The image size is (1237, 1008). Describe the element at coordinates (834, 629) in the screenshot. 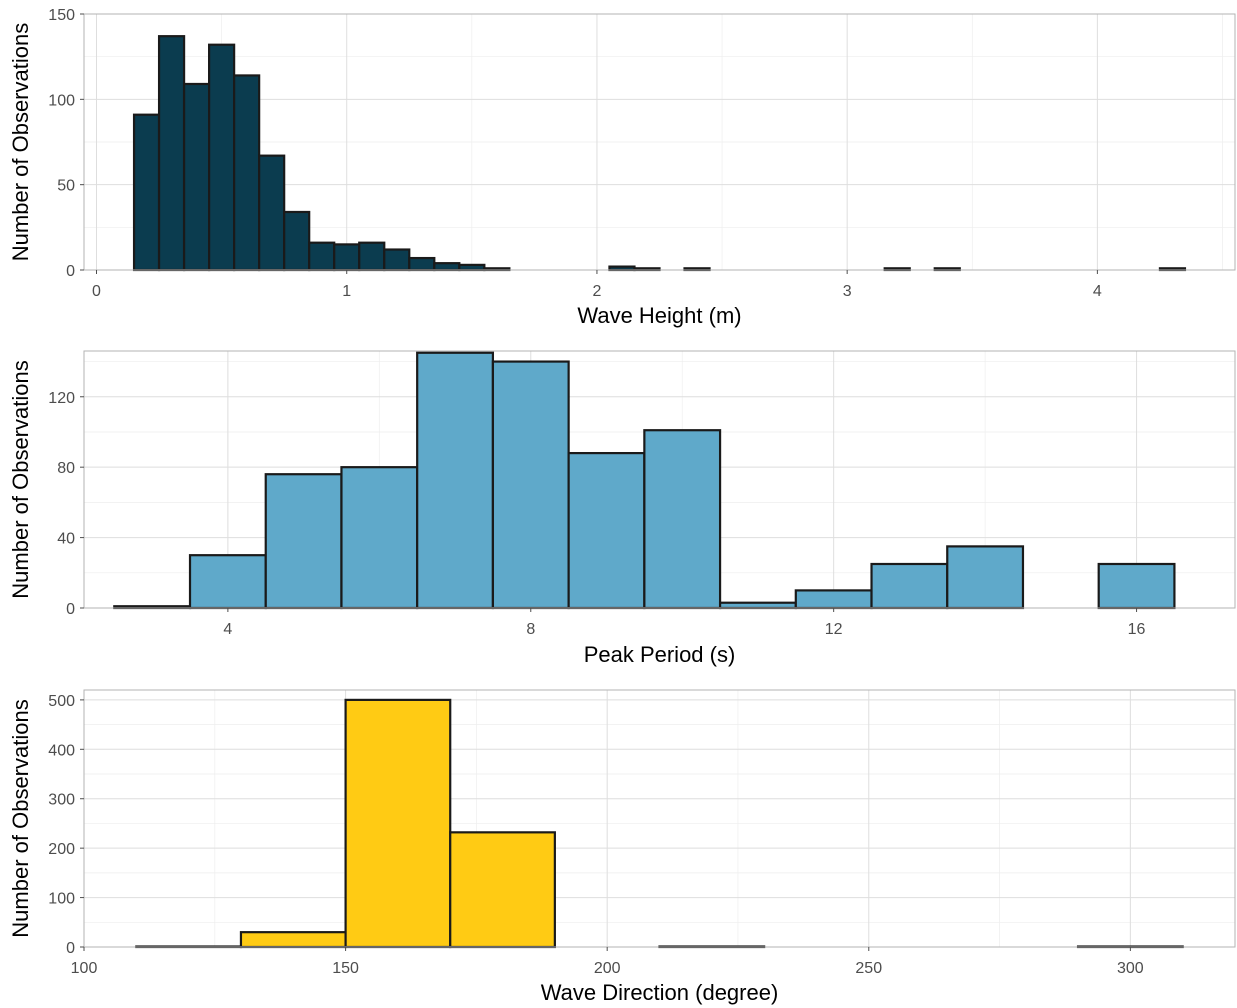

I see `x-tick-label: 12` at that location.